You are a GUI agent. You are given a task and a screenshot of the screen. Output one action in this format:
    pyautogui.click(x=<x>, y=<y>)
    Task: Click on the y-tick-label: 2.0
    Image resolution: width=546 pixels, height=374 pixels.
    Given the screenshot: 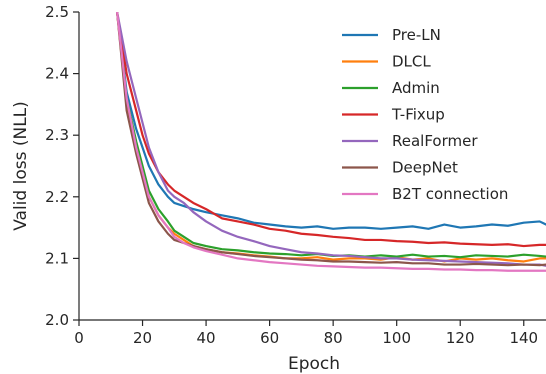 What is the action you would take?
    pyautogui.click(x=57, y=320)
    